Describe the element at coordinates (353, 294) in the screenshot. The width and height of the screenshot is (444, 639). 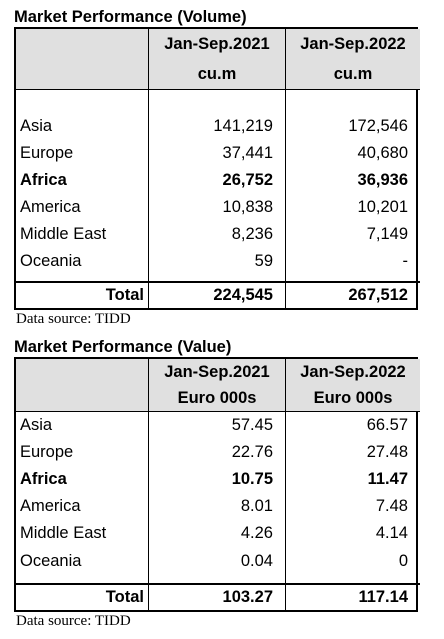
I see `volume-total-2022: 267,512` at that location.